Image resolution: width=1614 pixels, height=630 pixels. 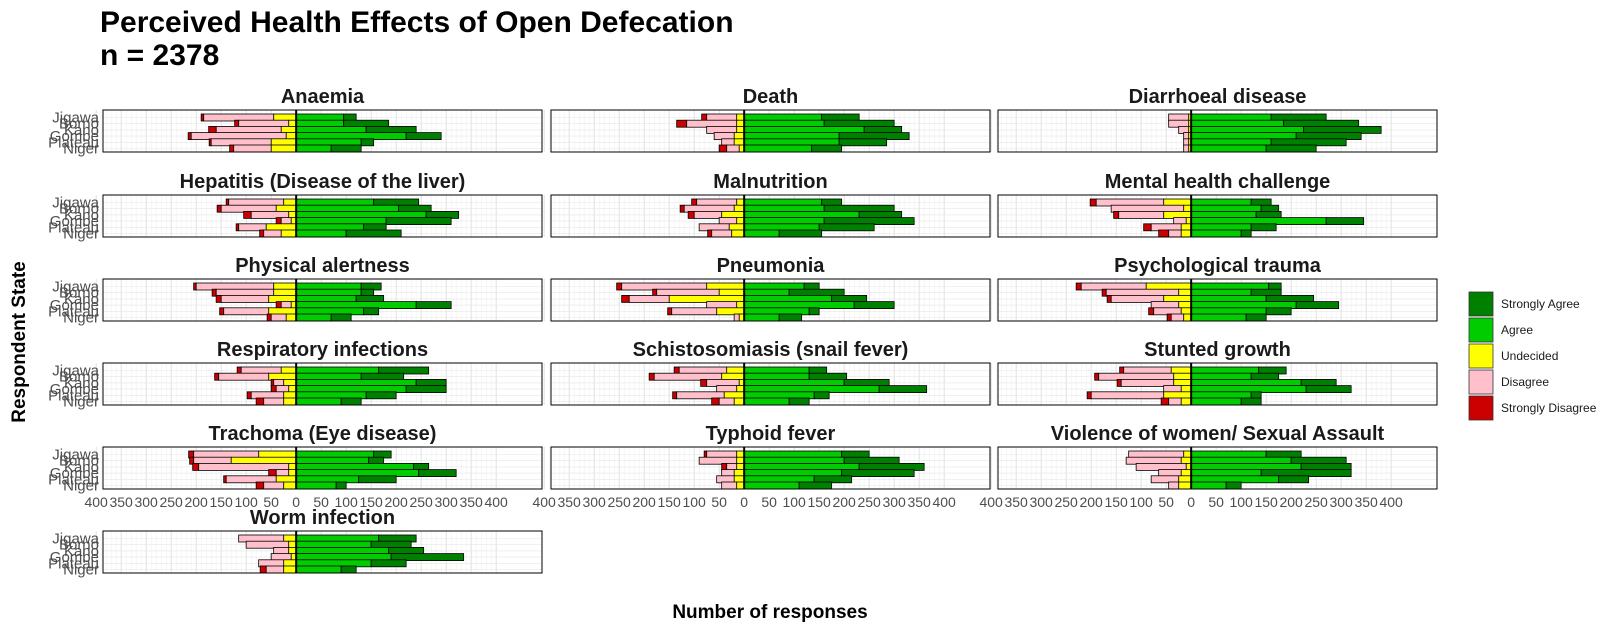 I want to click on legend-label: Strongly Agree, so click(x=1540, y=304).